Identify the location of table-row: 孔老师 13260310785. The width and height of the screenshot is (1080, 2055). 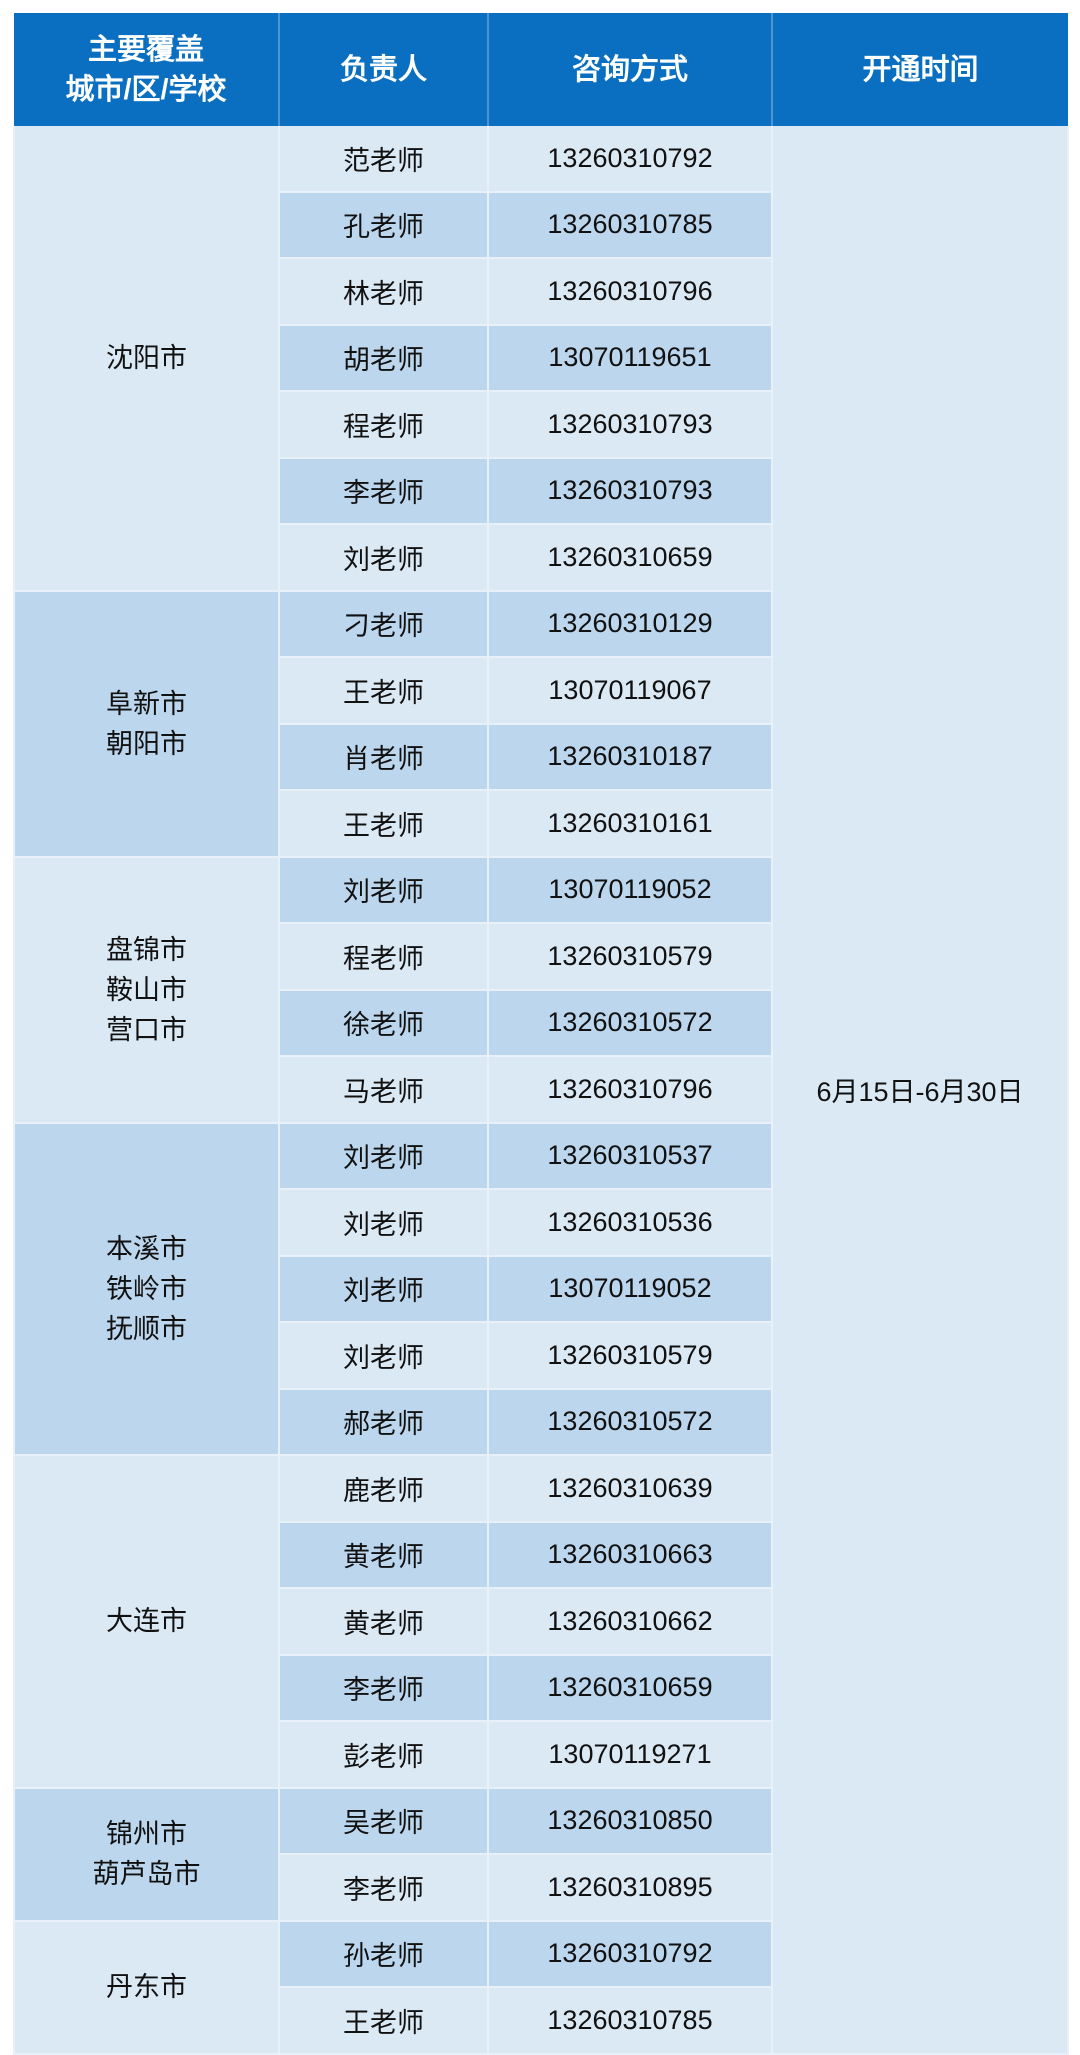
(541, 225).